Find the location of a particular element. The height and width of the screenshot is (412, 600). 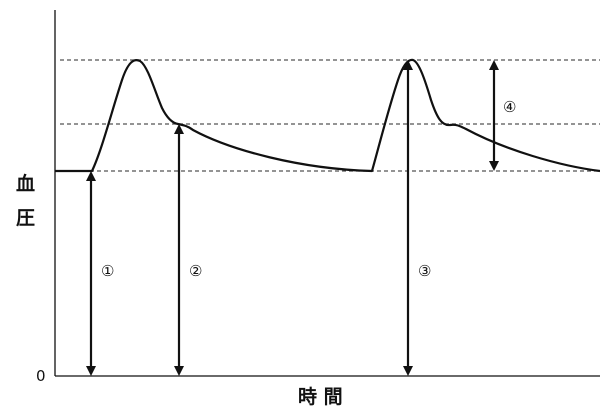

marker-label-3: ③ is located at coordinates (424, 271).